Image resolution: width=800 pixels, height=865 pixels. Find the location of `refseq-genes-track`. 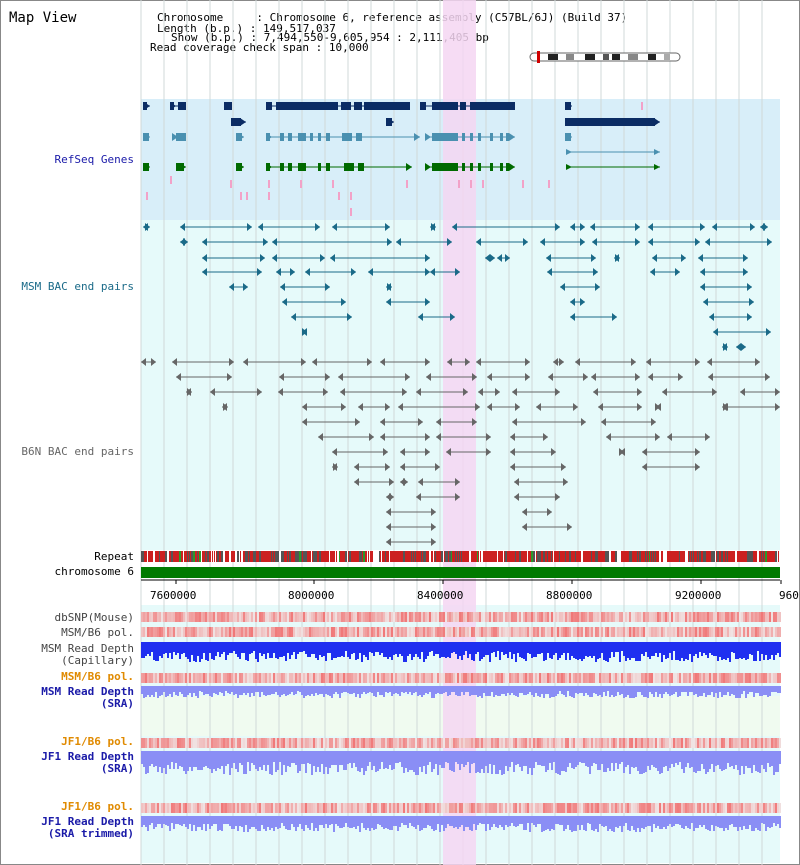

refseq-genes-track is located at coordinates (401, 159).